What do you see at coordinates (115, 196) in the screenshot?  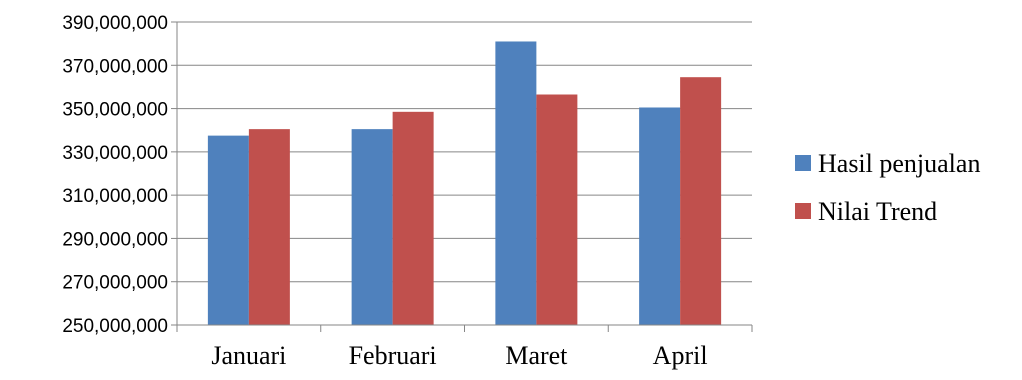 I see `y-tick-label: 310,000,000` at bounding box center [115, 196].